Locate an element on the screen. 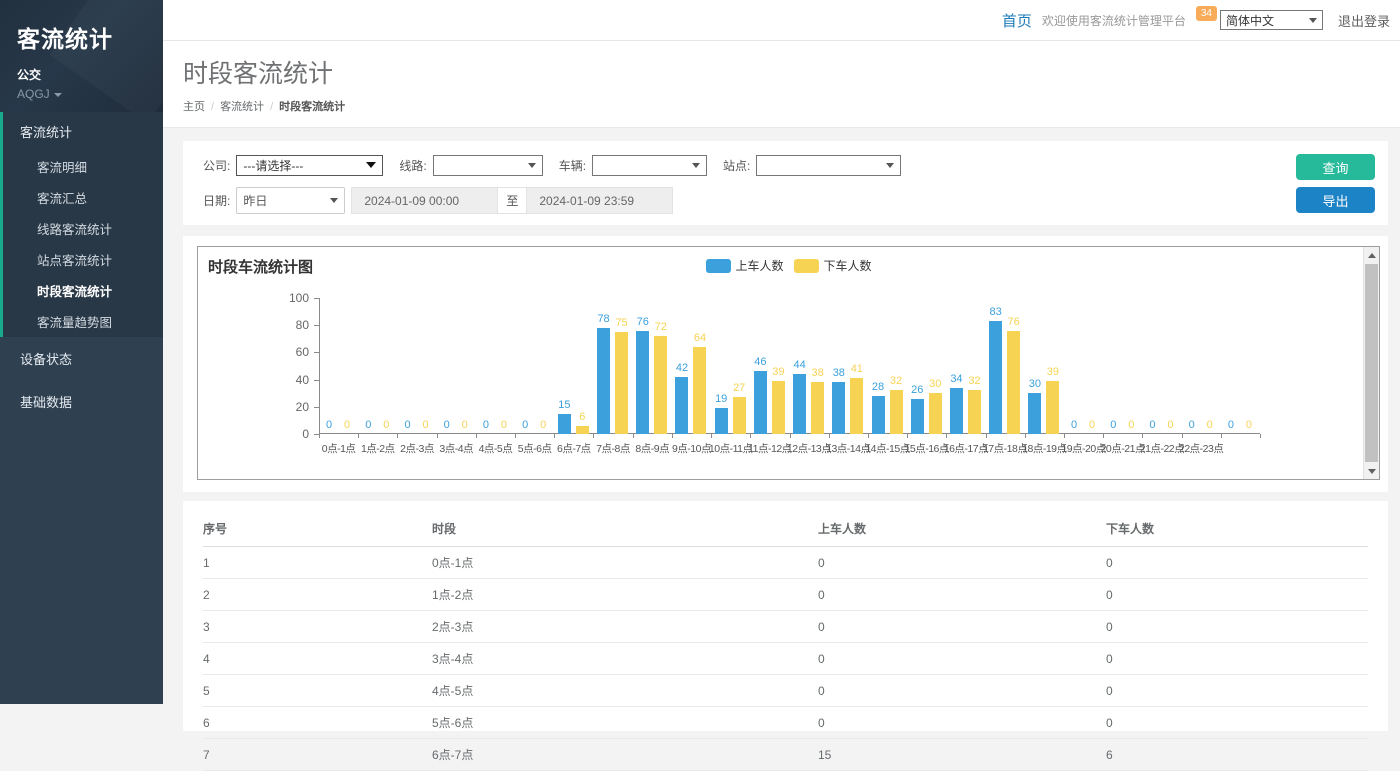  sidebar-item-passenger-summary: 客流汇总 is located at coordinates (62, 199).